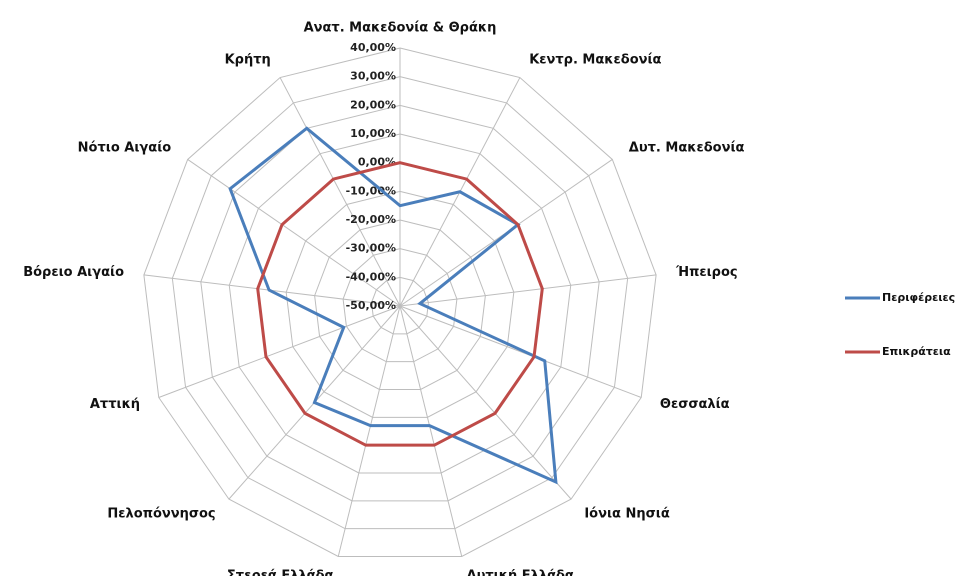 Image resolution: width=976 pixels, height=580 pixels. I want to click on y-tick-label: -50,00%, so click(371, 305).